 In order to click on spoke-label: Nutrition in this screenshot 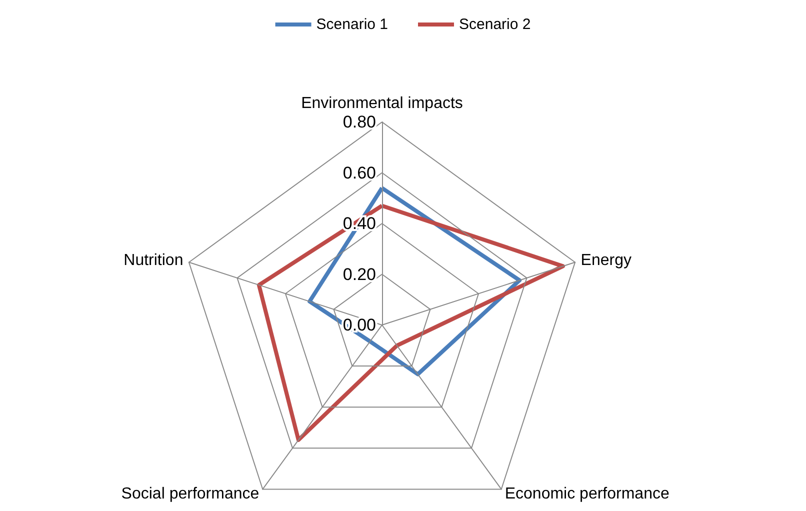, I will do `click(154, 260)`.